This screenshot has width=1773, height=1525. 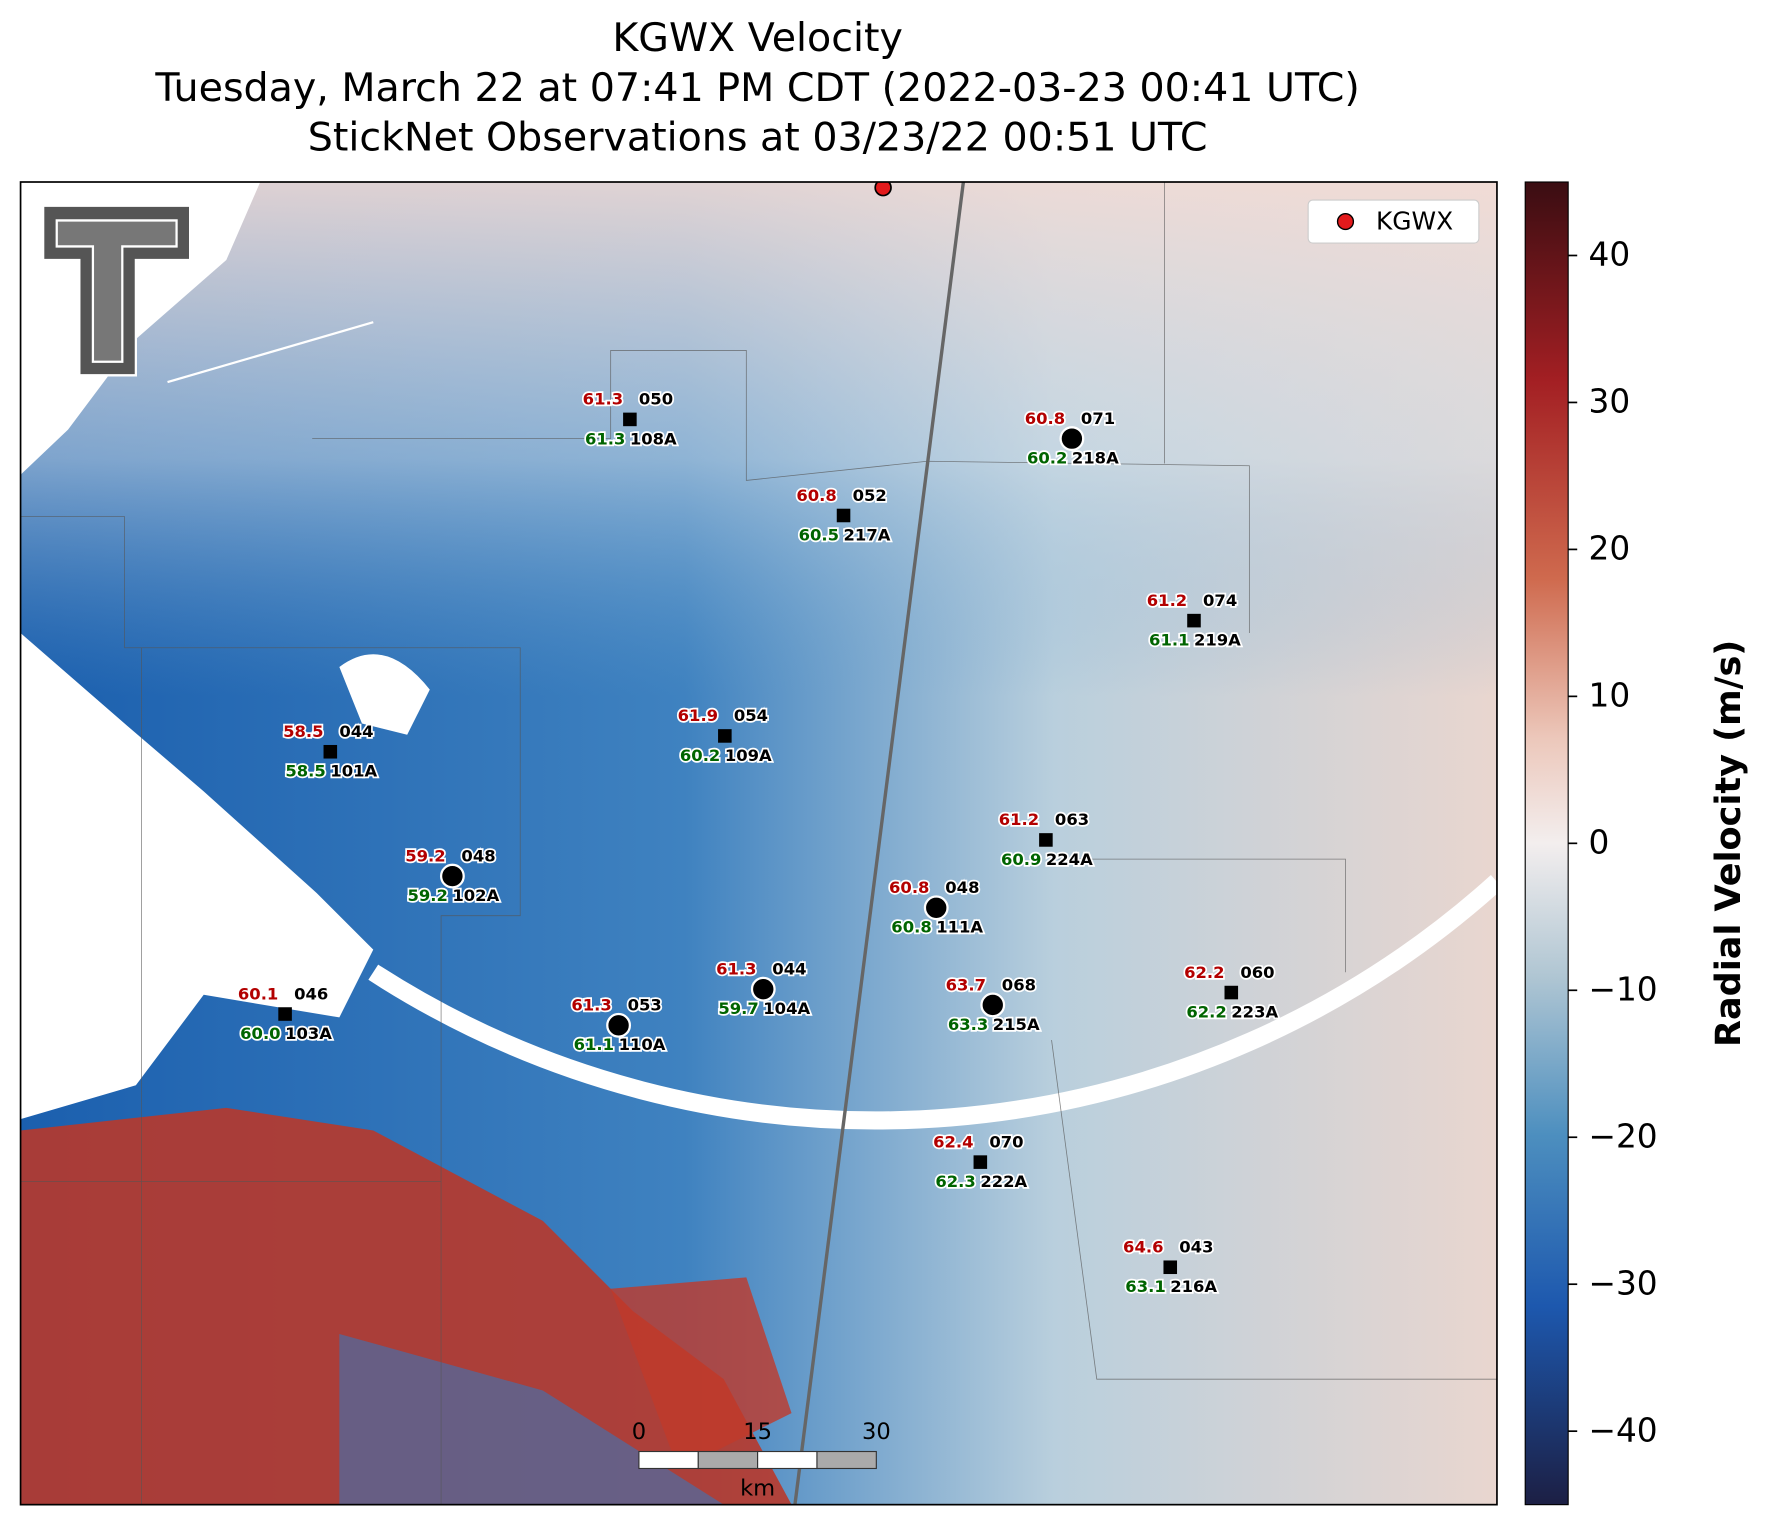 I want to click on scale-label: 0, so click(x=639, y=1432).